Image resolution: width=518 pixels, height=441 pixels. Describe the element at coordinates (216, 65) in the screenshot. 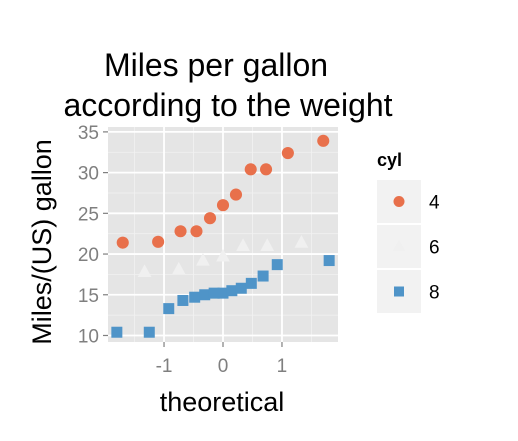

I see `chart-title-line-1: Miles per gallon` at that location.